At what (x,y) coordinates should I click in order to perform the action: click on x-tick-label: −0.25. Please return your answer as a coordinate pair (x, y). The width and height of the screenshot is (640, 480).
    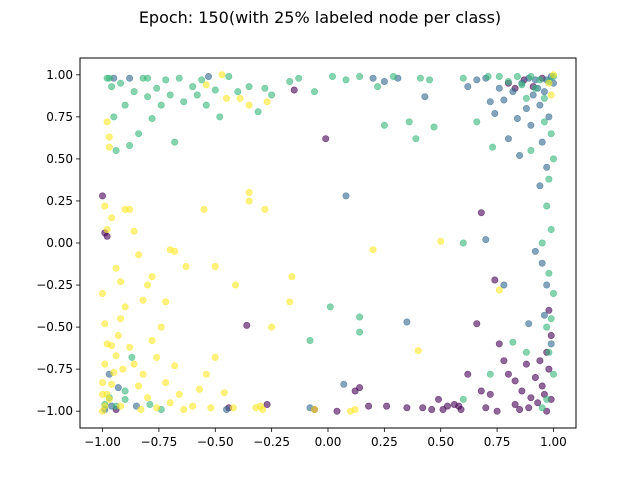
    Looking at the image, I should click on (271, 442).